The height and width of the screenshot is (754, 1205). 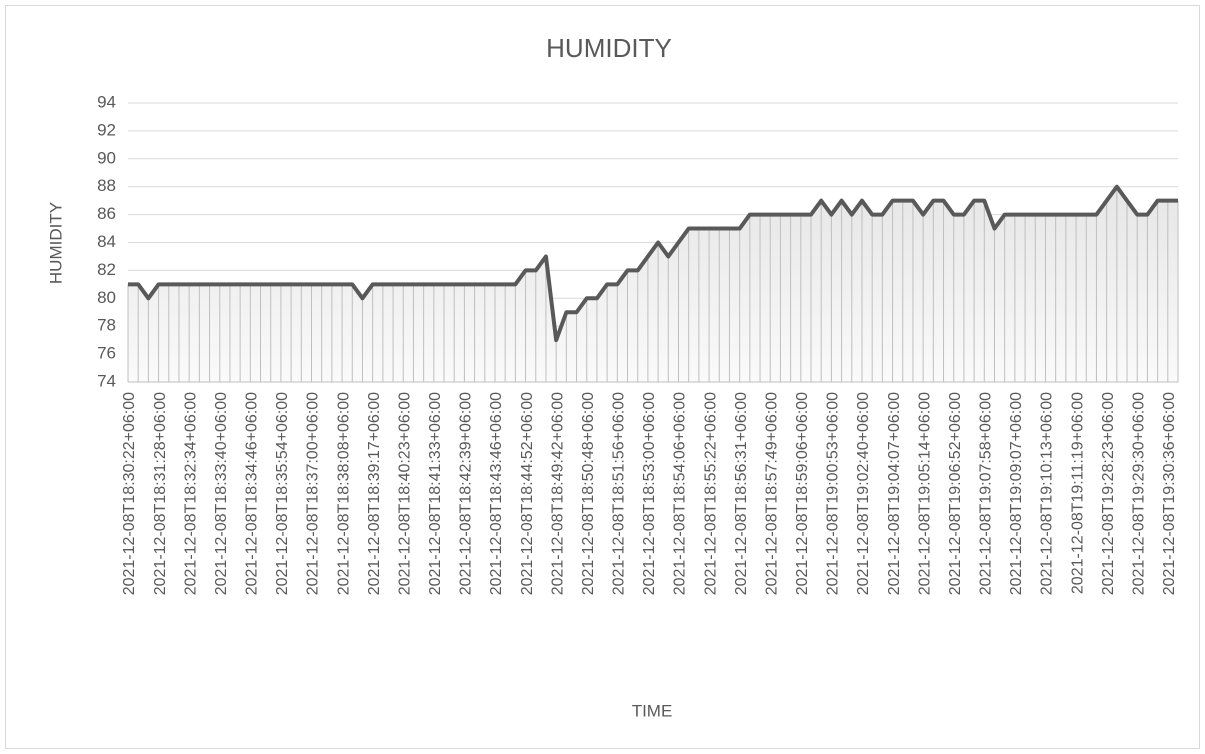 What do you see at coordinates (680, 493) in the screenshot?
I see `x-tick-label: 2021-12-08T18:54:06+06:00` at bounding box center [680, 493].